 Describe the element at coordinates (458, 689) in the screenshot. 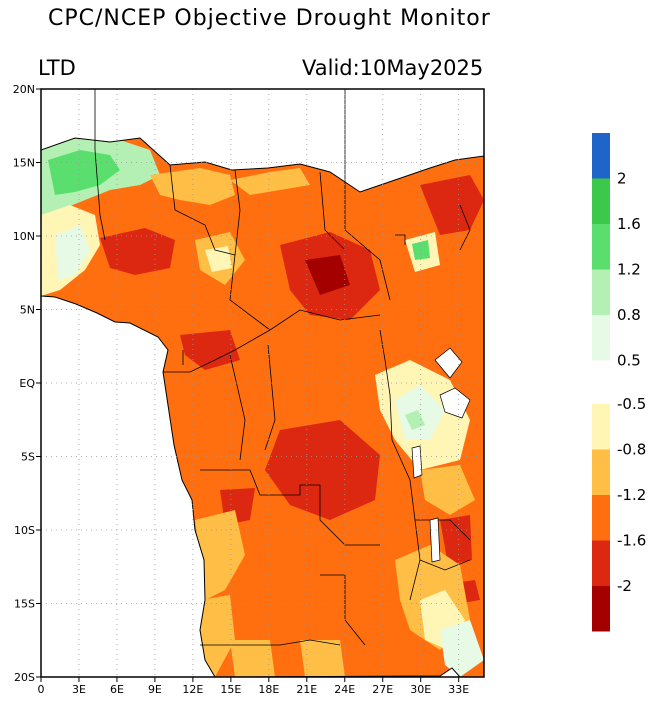

I see `lon-tick-label: 33E` at that location.